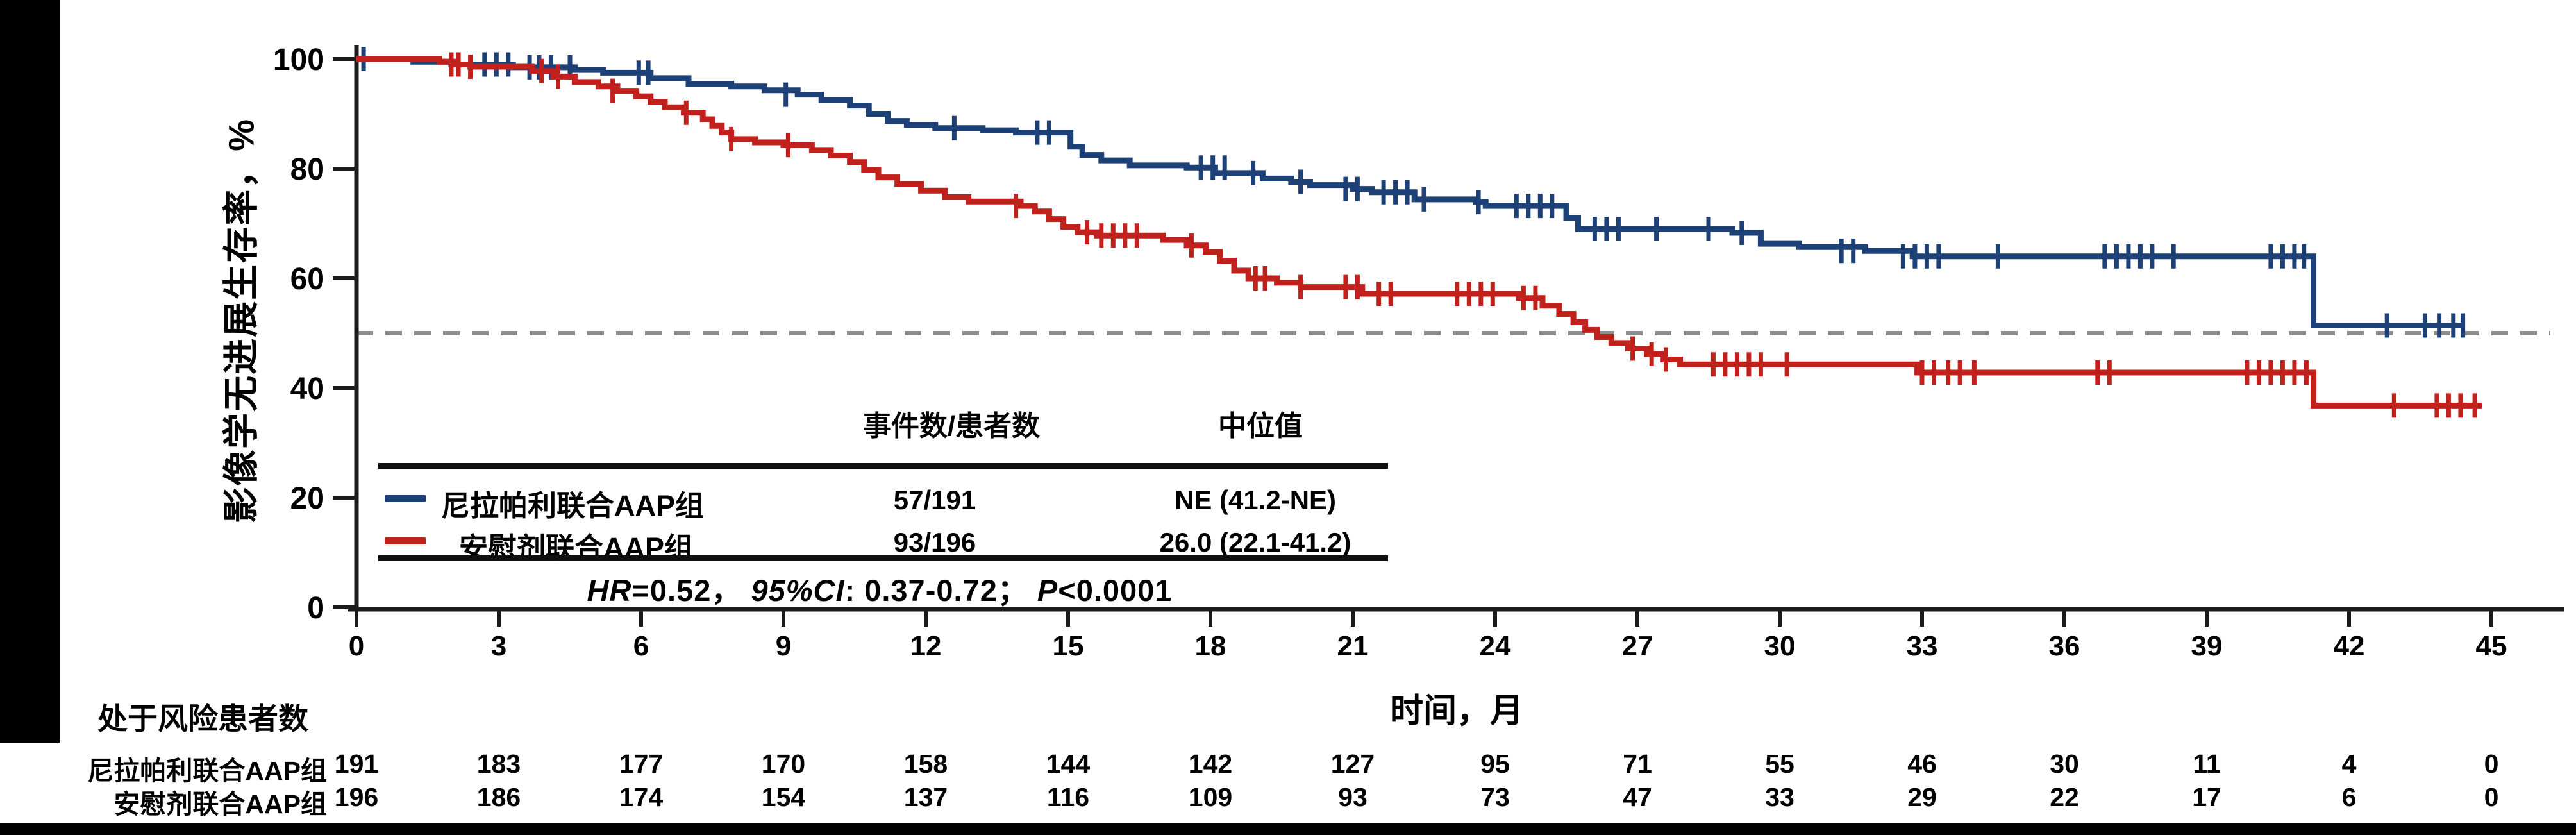 Image resolution: width=2576 pixels, height=835 pixels. What do you see at coordinates (1068, 797) in the screenshot?
I see `risk-count: 116` at bounding box center [1068, 797].